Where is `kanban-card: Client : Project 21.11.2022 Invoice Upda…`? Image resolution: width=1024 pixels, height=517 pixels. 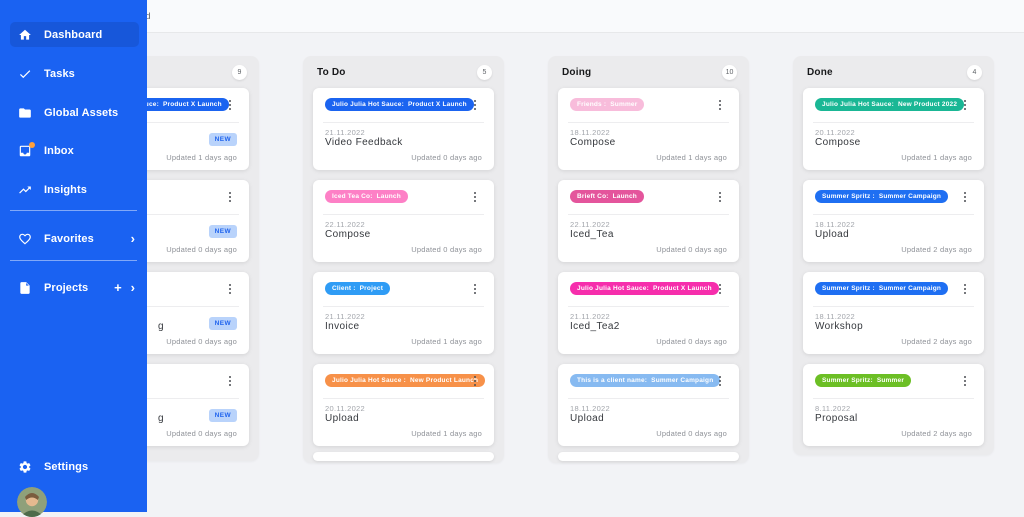
kanban-card: Client : Project 21.11.2022 Invoice Upda… is located at coordinates (403, 313).